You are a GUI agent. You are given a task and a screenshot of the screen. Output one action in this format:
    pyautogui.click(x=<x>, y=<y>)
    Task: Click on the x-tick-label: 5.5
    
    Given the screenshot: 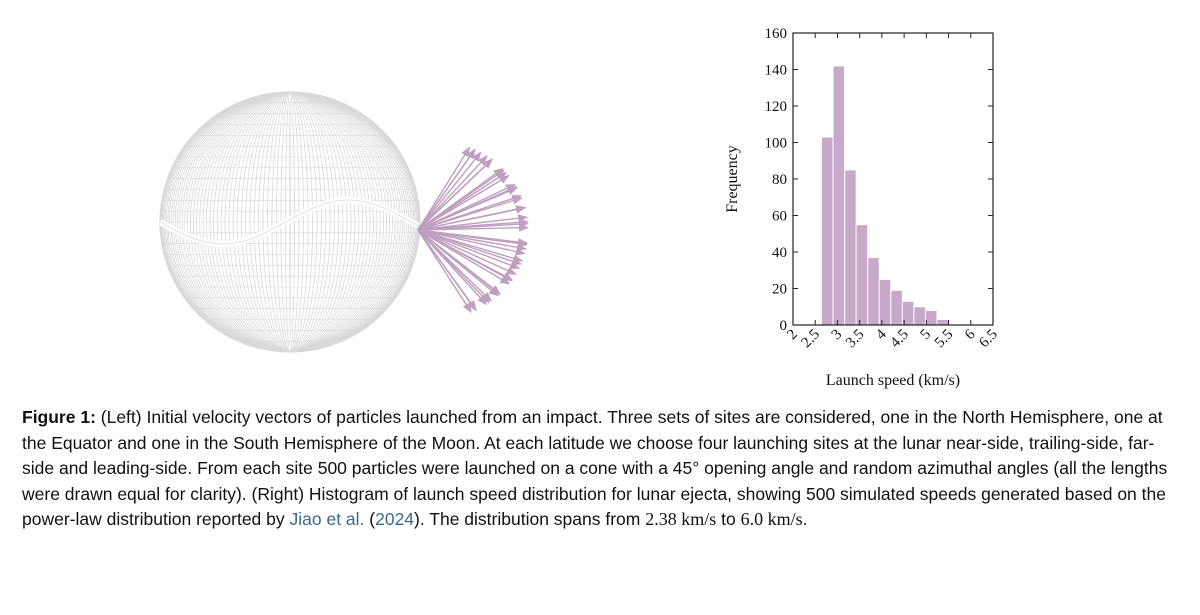 What is the action you would take?
    pyautogui.click(x=944, y=339)
    